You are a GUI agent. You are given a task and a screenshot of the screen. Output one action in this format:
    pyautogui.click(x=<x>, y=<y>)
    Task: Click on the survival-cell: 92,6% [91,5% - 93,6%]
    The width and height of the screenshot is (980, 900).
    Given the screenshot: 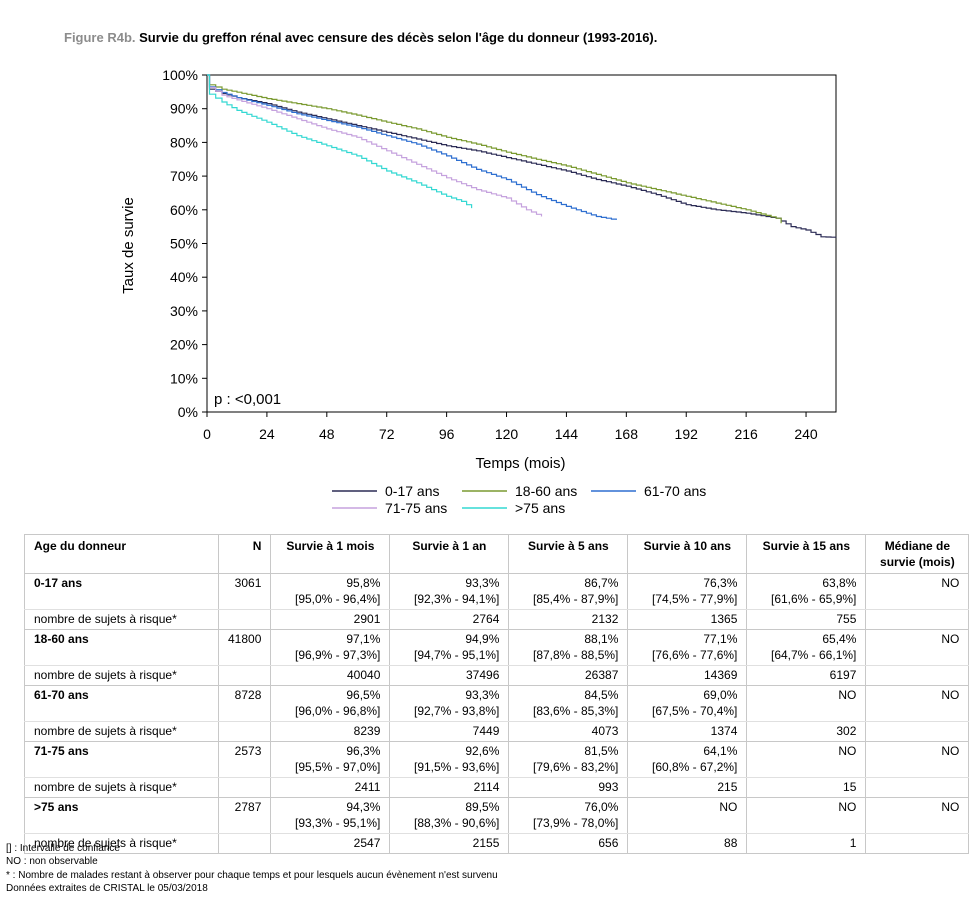 What is the action you would take?
    pyautogui.click(x=449, y=759)
    